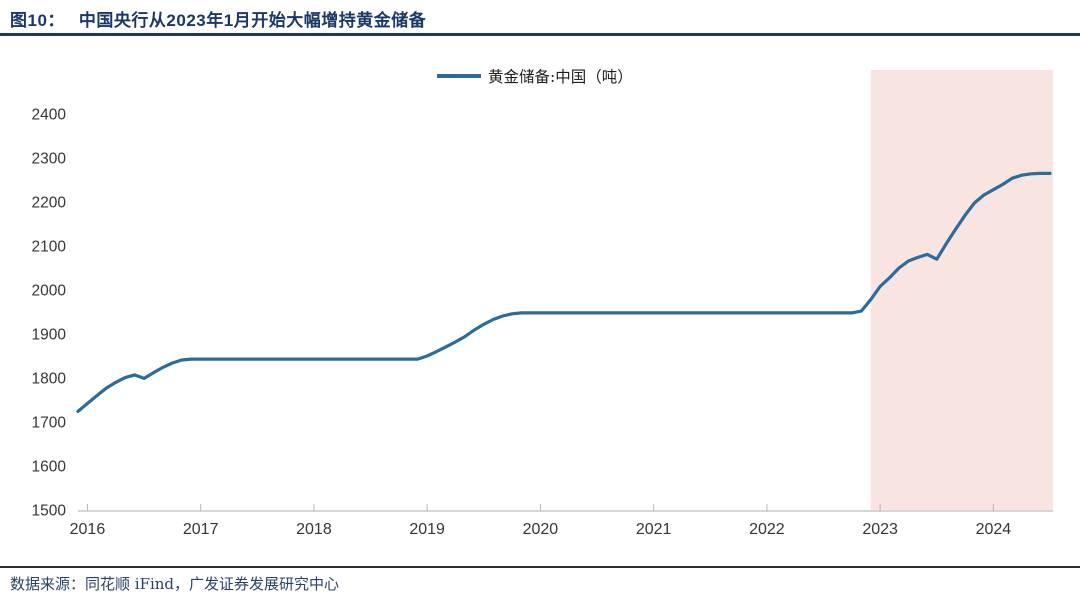 The image size is (1080, 599). What do you see at coordinates (540, 34) in the screenshot?
I see `title-divider` at bounding box center [540, 34].